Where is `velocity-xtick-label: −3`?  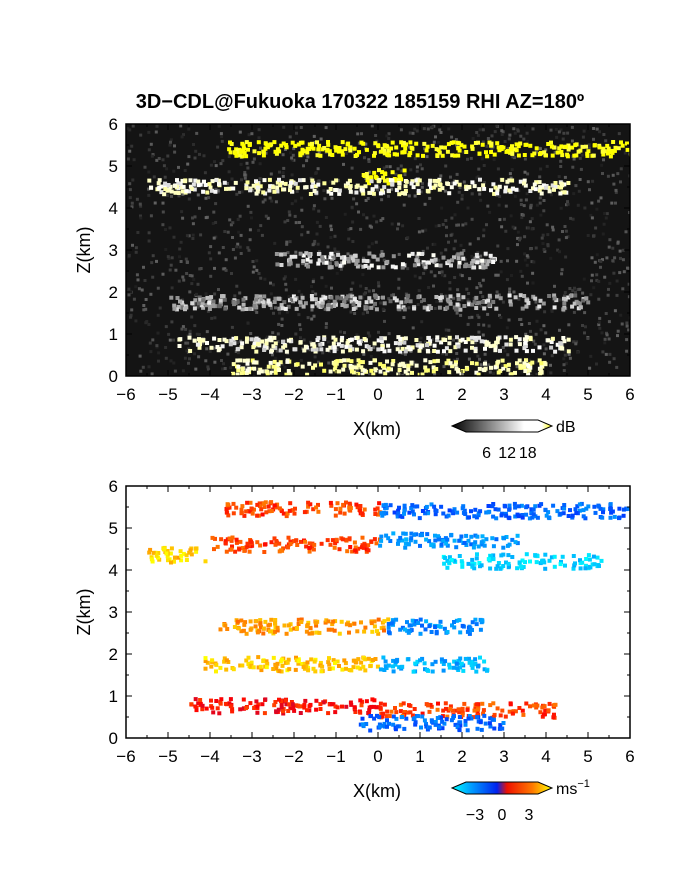
velocity-xtick-label: −3 is located at coordinates (251, 756).